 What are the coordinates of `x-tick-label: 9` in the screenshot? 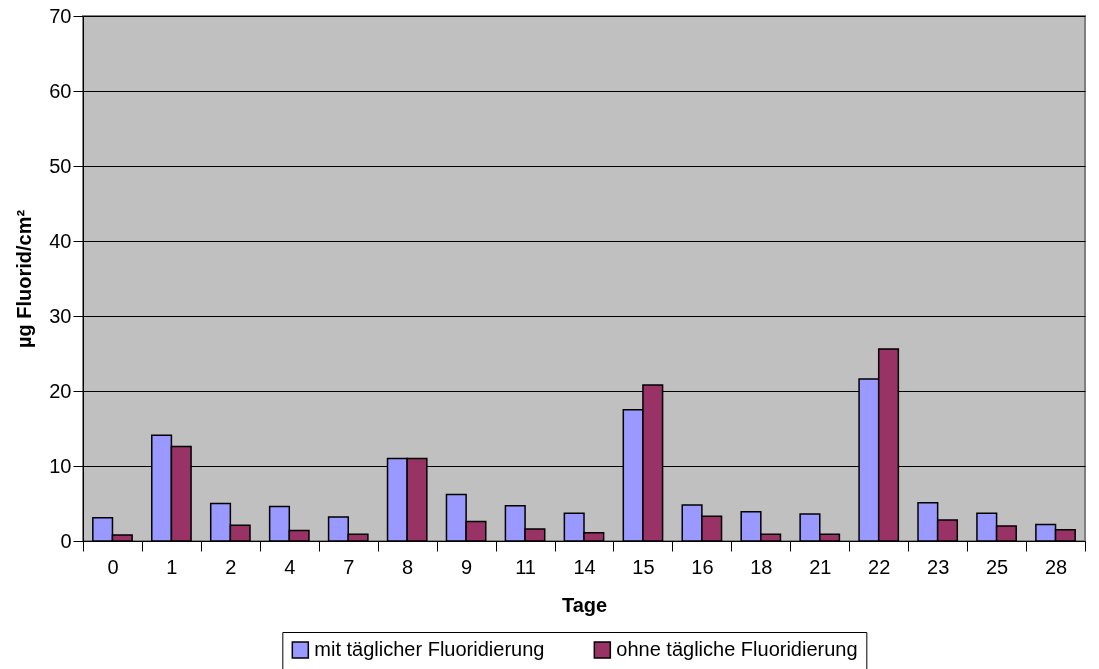 It's located at (467, 566).